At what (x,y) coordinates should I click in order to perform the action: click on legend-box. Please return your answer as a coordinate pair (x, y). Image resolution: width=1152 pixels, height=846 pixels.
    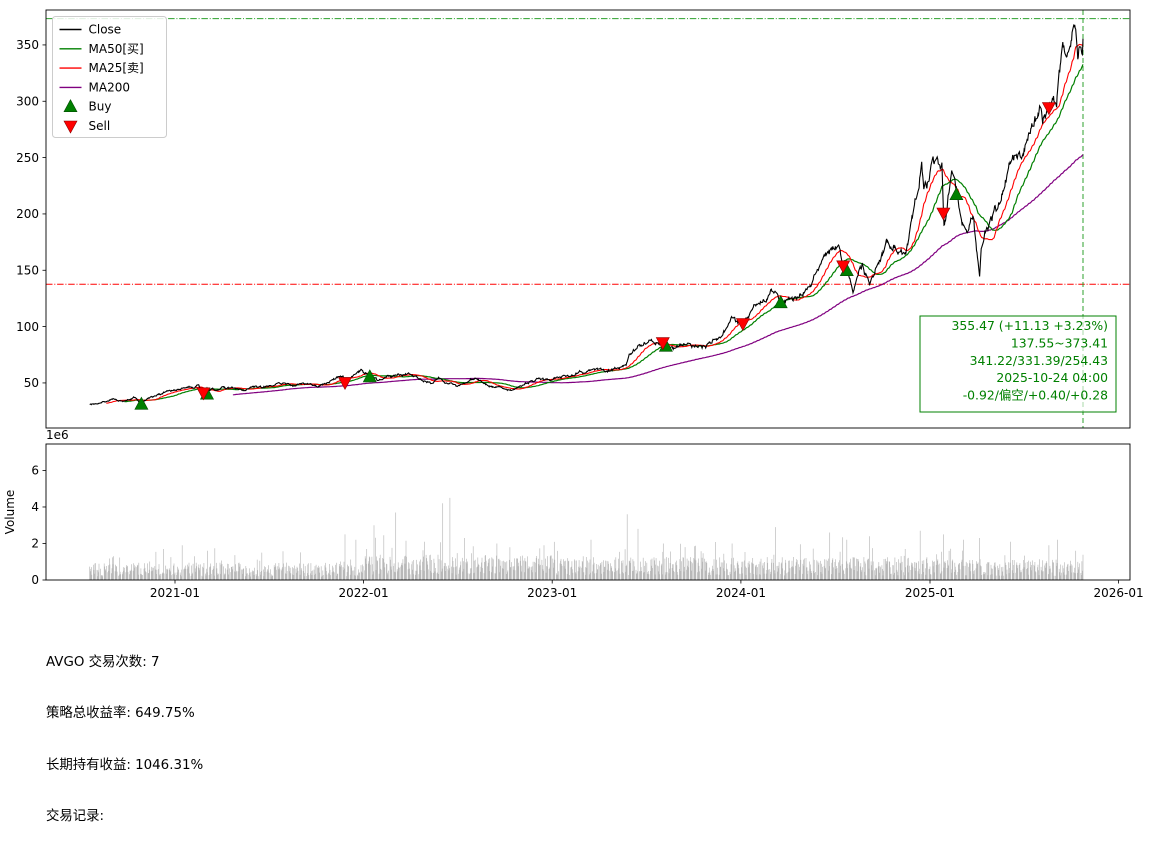
    Looking at the image, I should click on (109, 77).